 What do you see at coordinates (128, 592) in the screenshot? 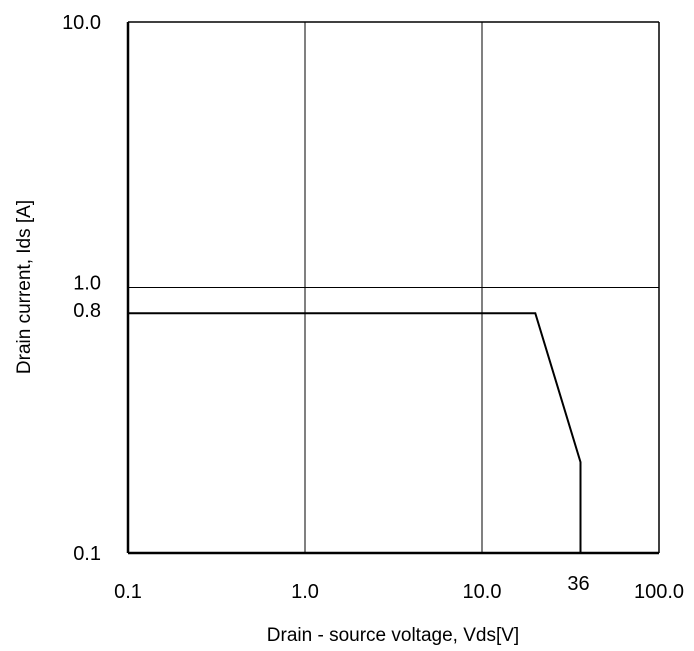
I see `x-tick-label: 0.1` at bounding box center [128, 592].